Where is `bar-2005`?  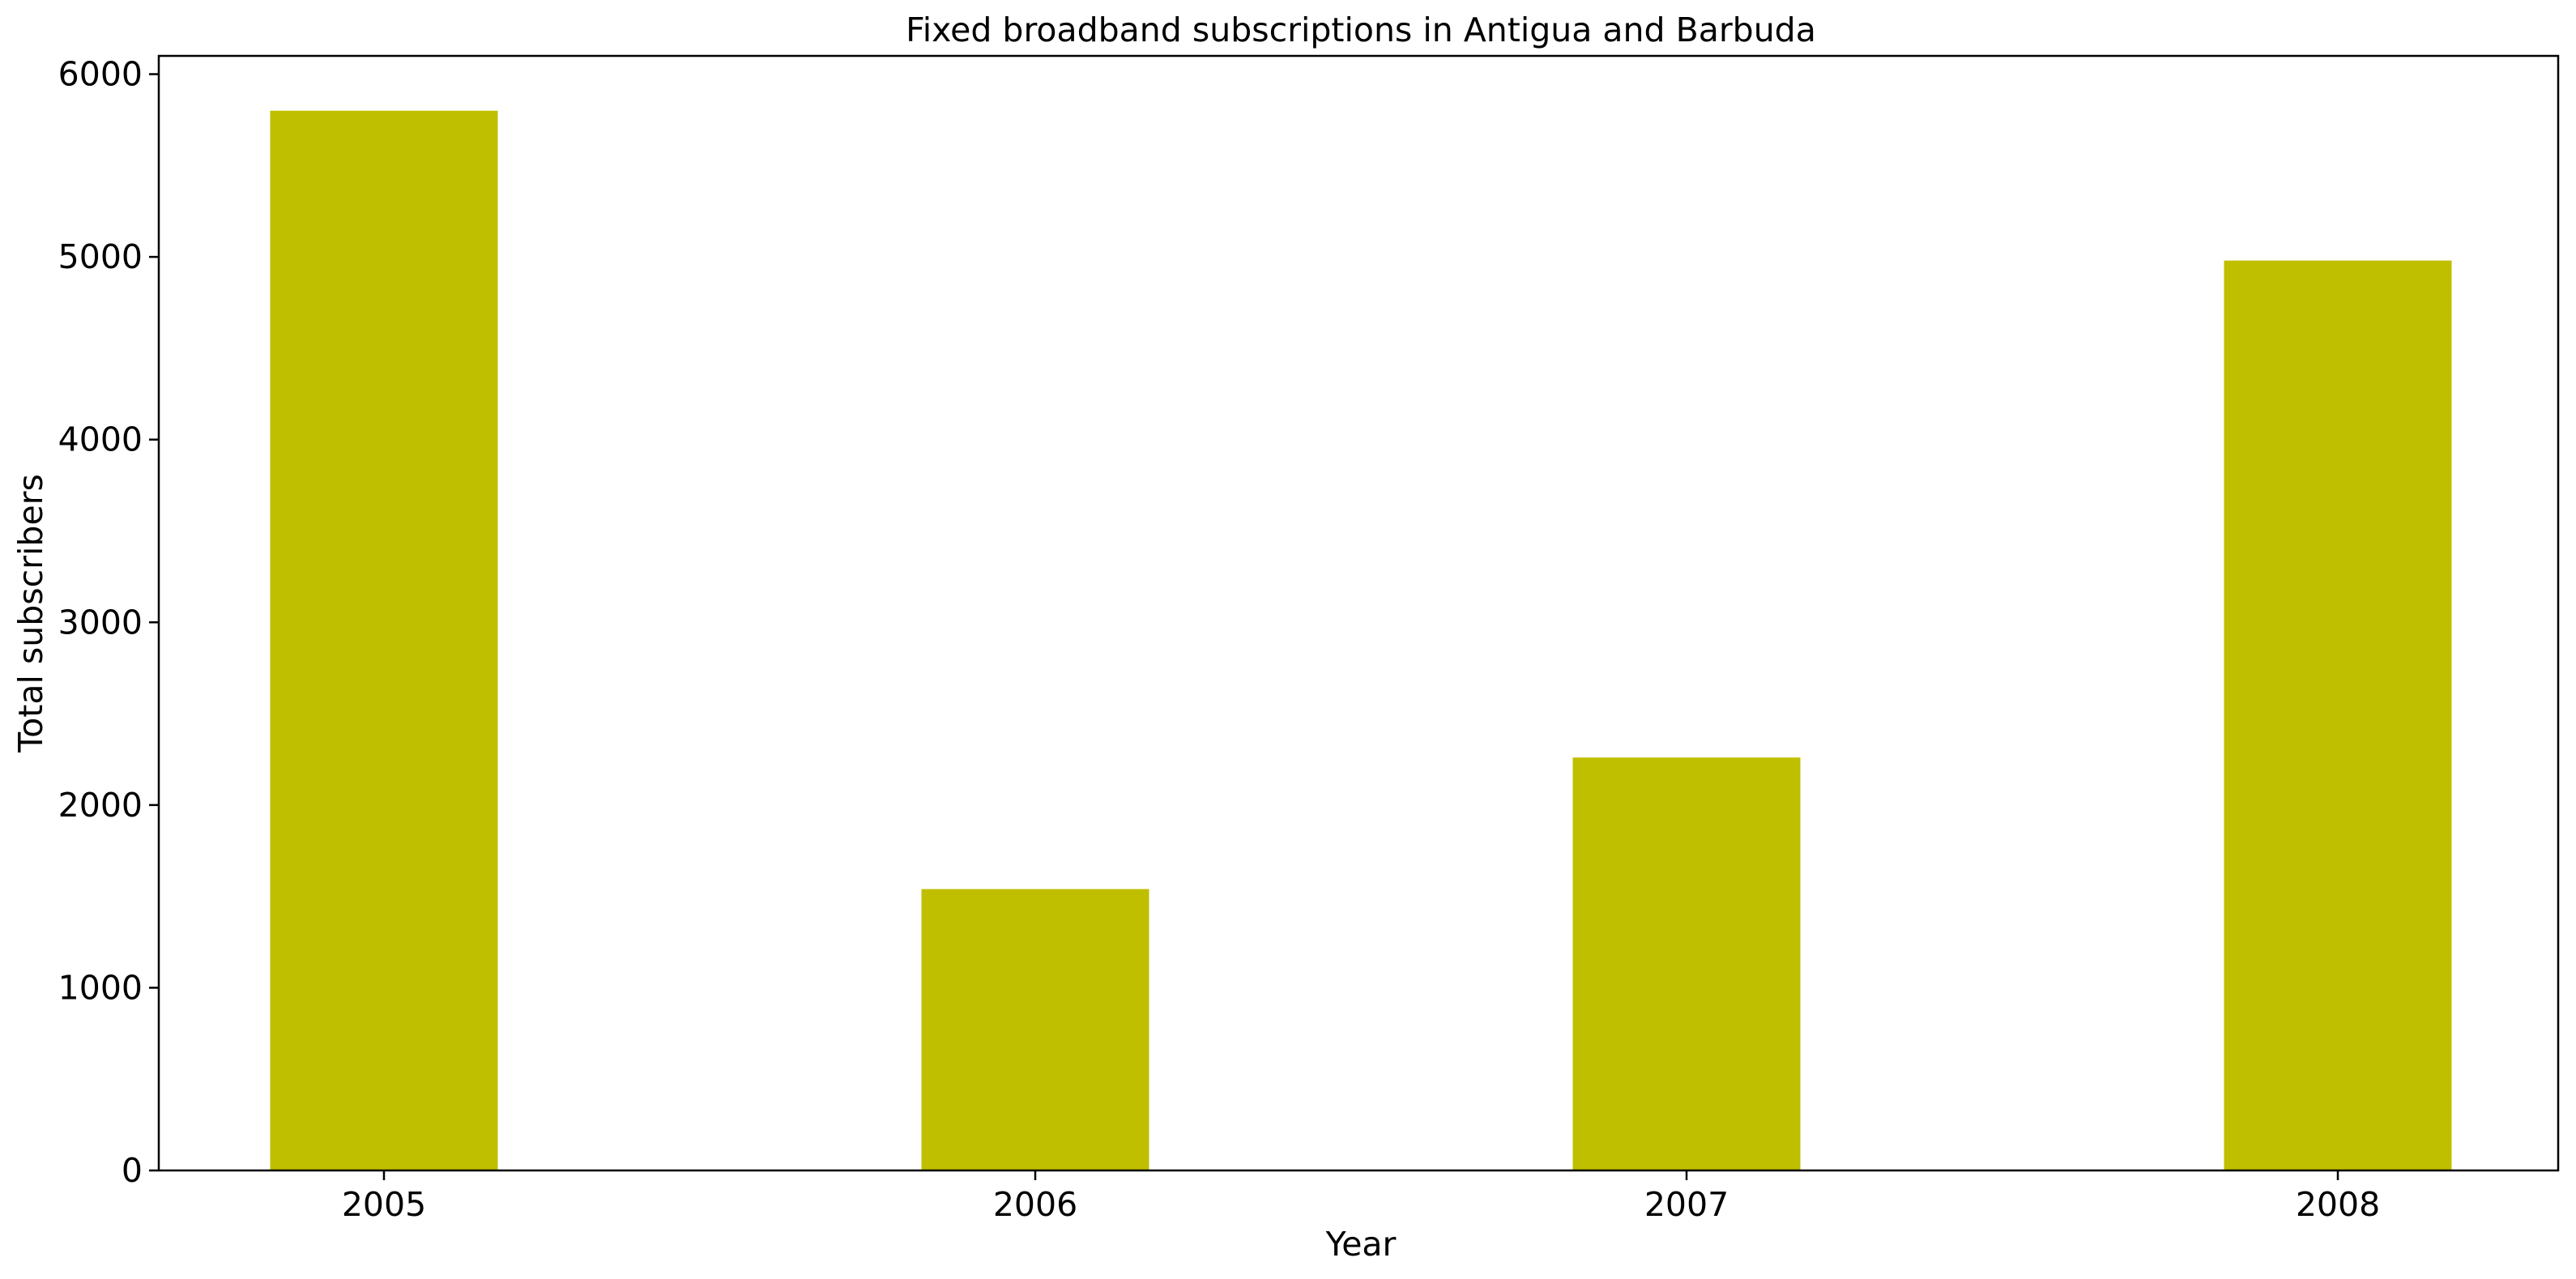
bar-2005 is located at coordinates (384, 640).